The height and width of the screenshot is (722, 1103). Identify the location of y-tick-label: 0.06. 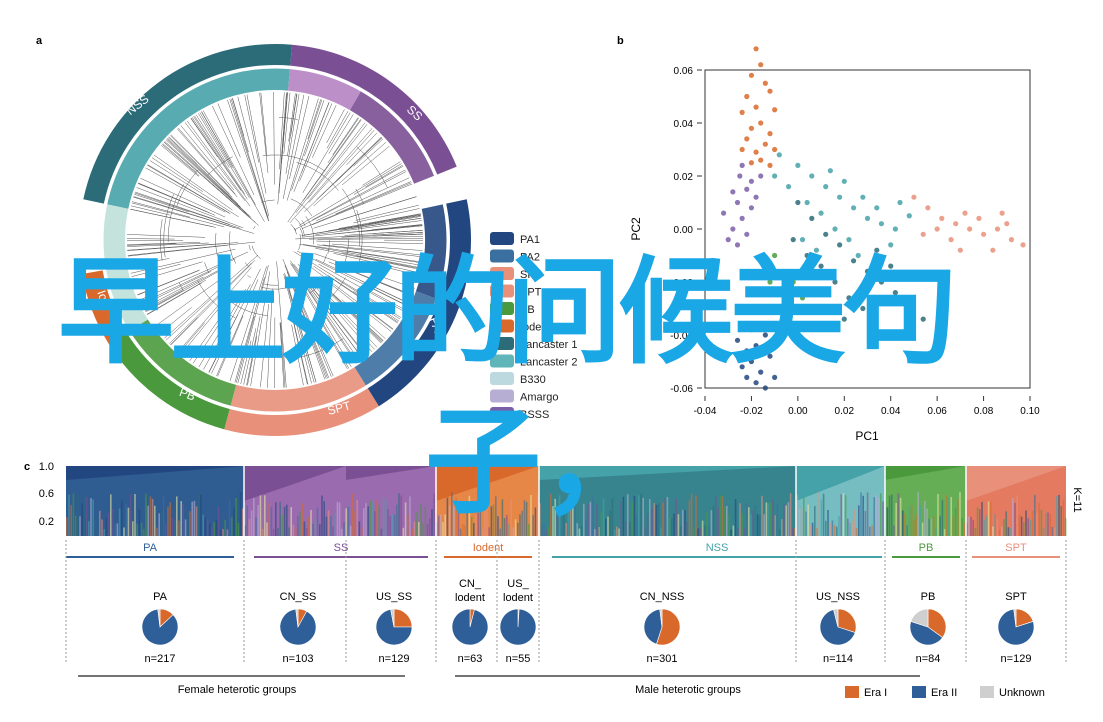
(684, 71).